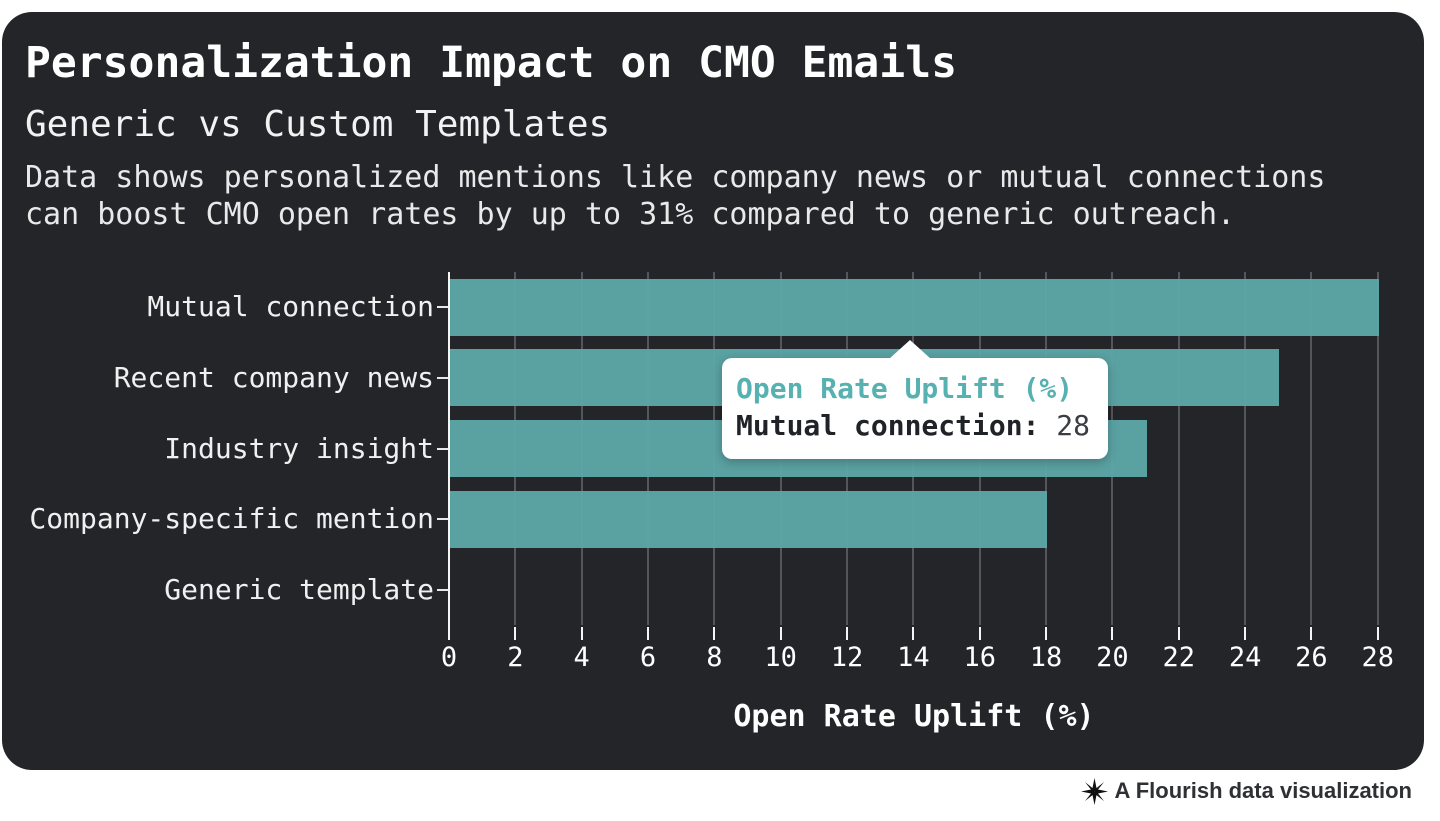 This screenshot has height=821, width=1440. What do you see at coordinates (290, 307) in the screenshot?
I see `category-label-mutual-connection: Mutual connection` at bounding box center [290, 307].